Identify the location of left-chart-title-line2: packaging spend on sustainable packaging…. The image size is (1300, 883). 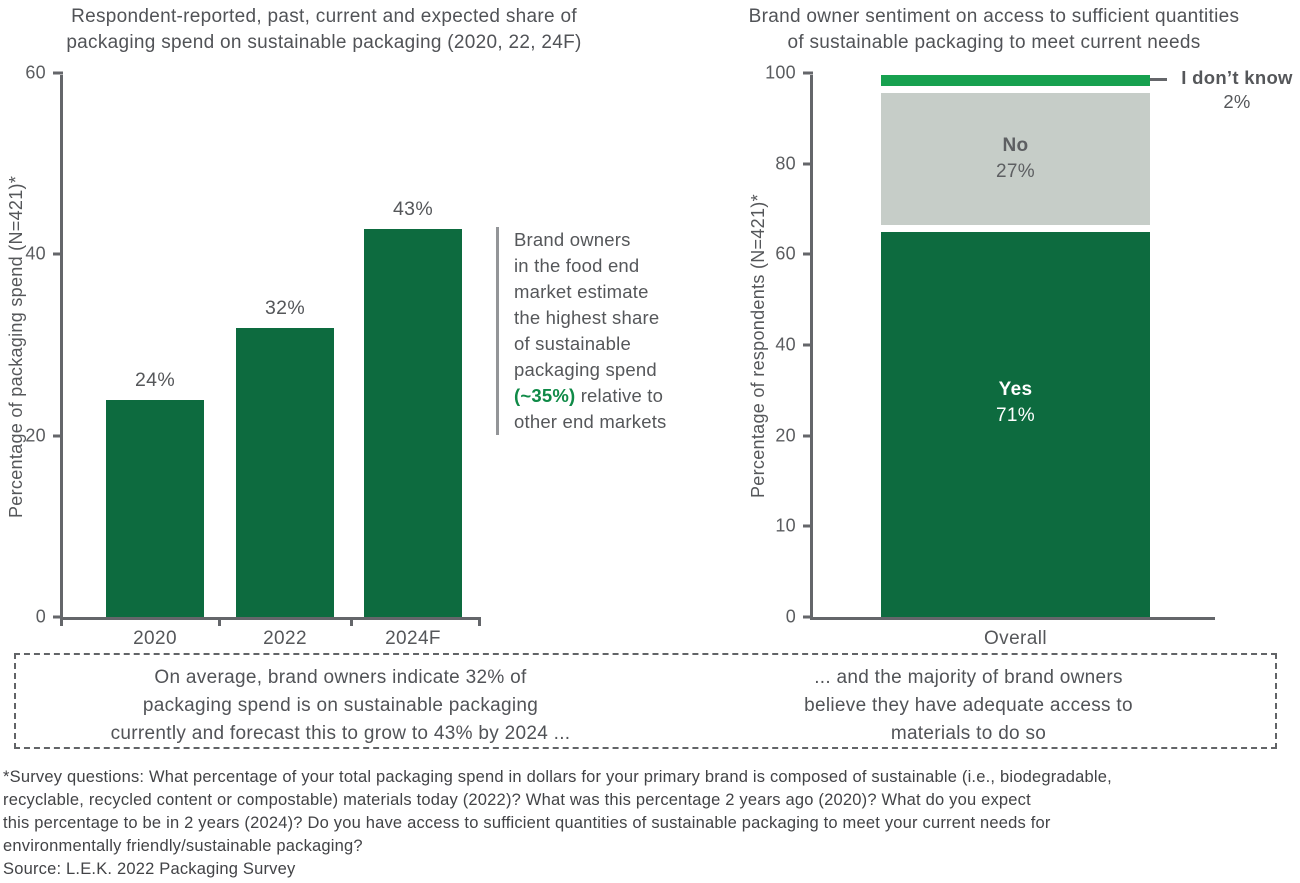
(324, 42).